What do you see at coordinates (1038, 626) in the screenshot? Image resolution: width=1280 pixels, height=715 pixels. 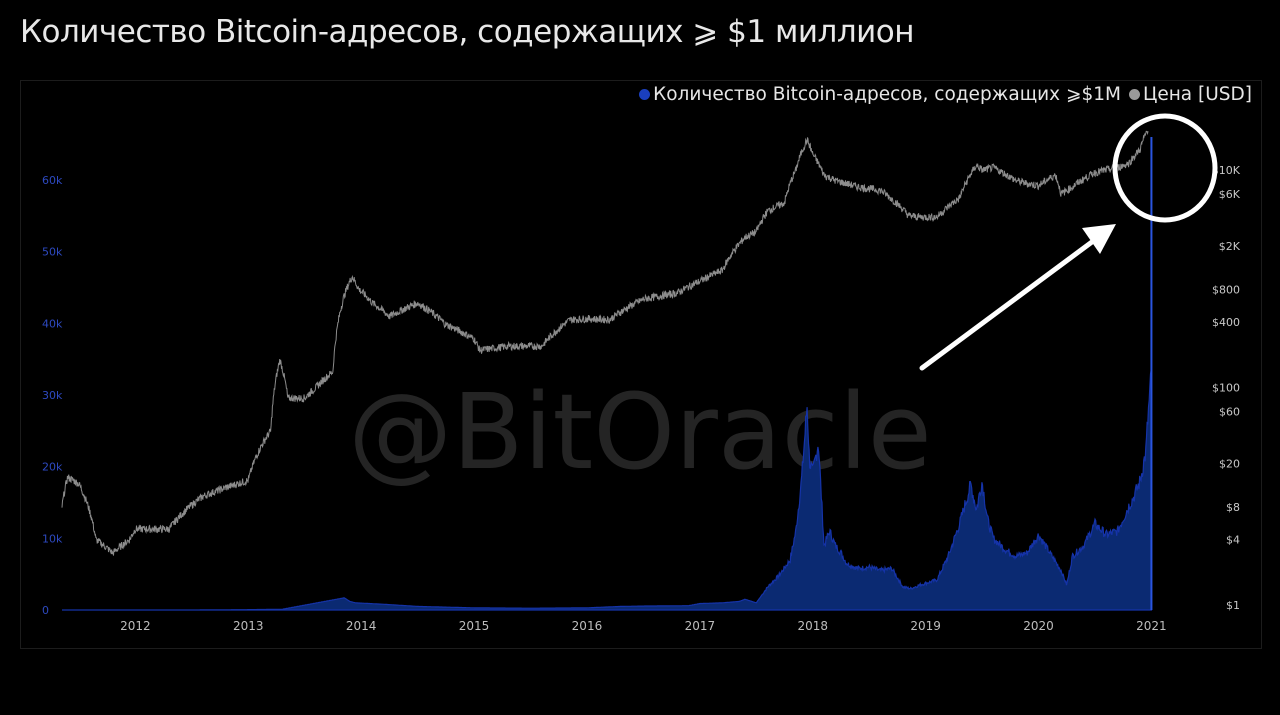 I see `x-tick-label: 2020` at bounding box center [1038, 626].